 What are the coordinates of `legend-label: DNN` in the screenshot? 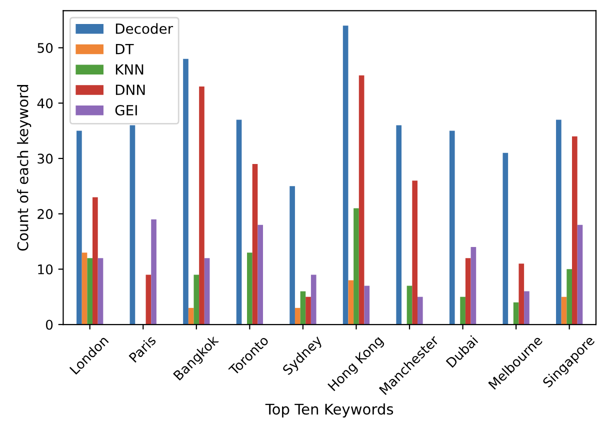 It's located at (130, 89).